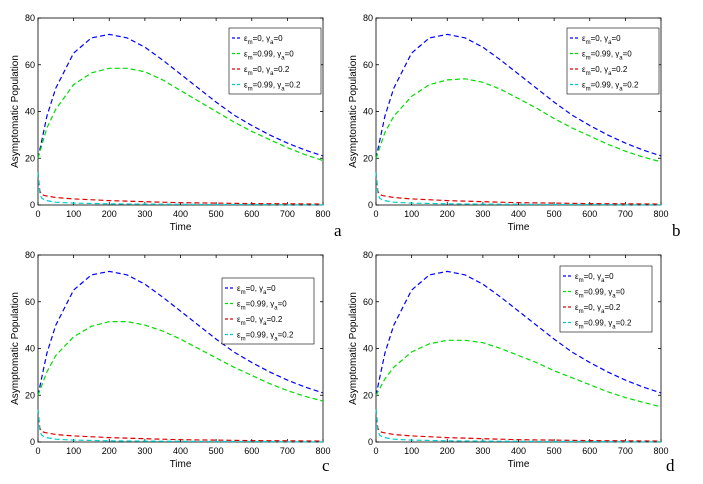  Describe the element at coordinates (180, 451) in the screenshot. I see `x-tick-label: 400` at that location.